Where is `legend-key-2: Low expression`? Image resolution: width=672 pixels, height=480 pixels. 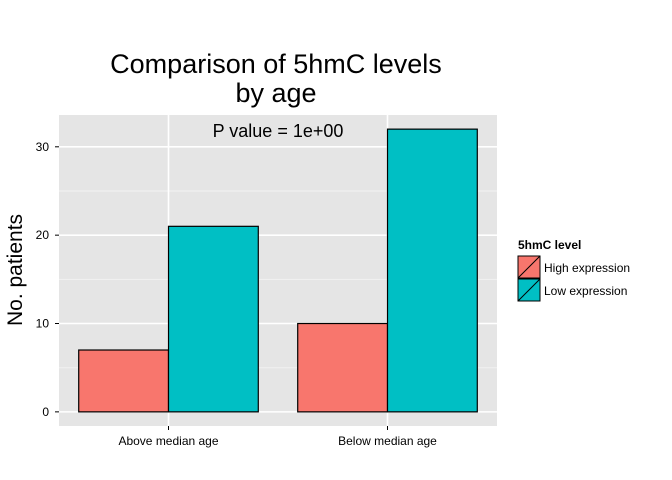
legend-key-2: Low expression is located at coordinates (572, 290).